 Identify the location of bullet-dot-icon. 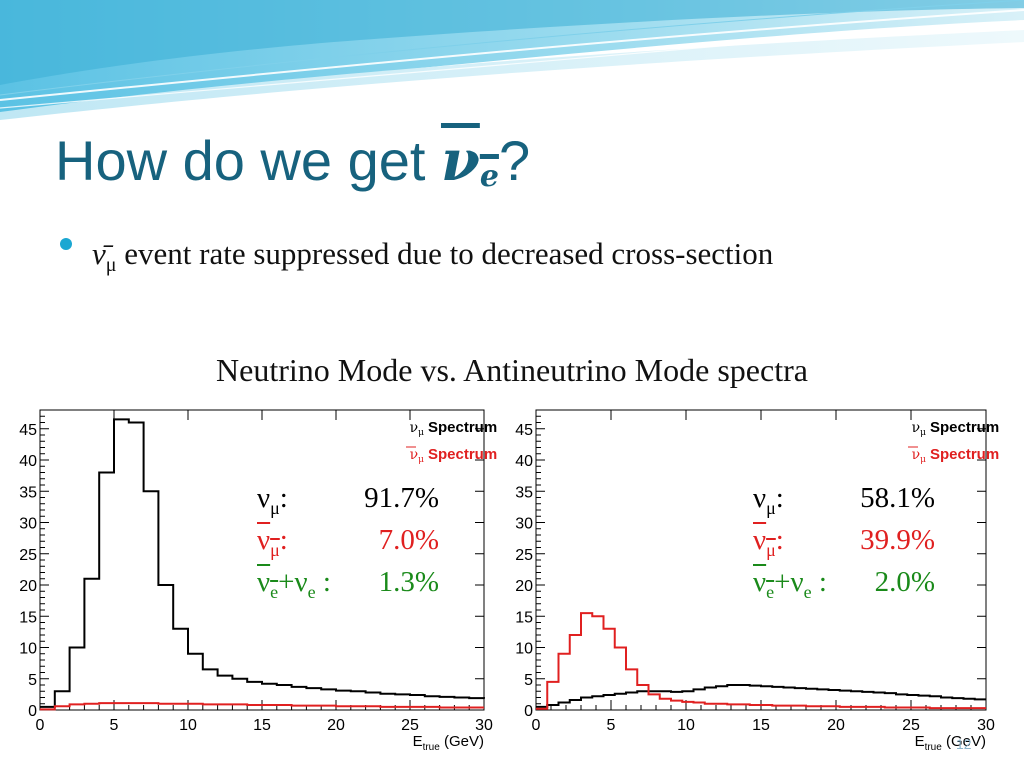
(66, 244).